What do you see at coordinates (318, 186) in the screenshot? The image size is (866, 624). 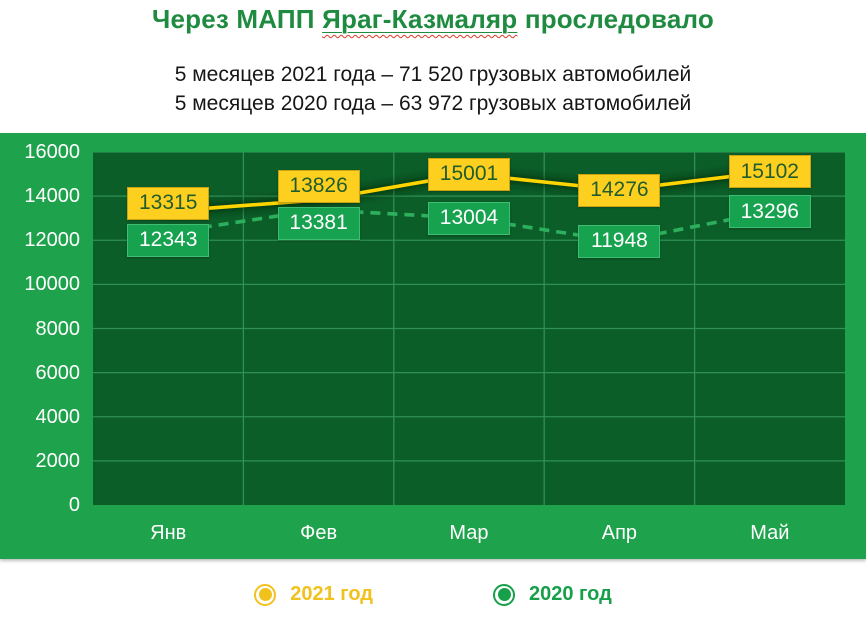 I see `data-label-2021: 13826` at bounding box center [318, 186].